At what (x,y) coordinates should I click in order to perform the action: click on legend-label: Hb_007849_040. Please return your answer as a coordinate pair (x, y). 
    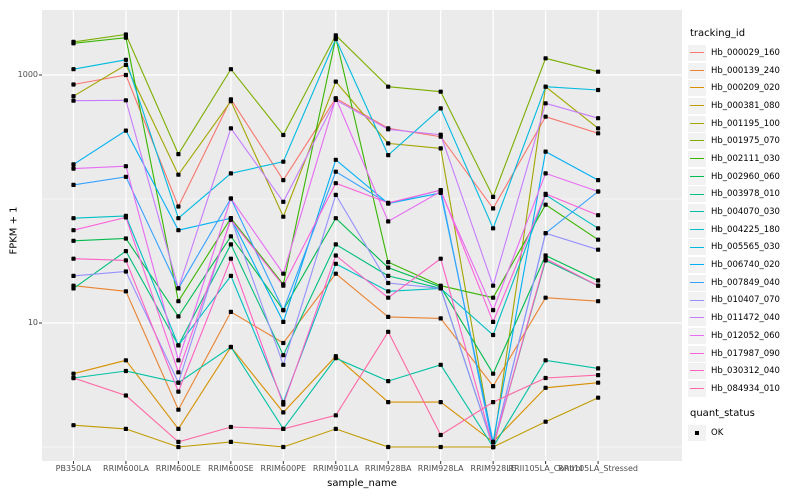
    Looking at the image, I should click on (745, 282).